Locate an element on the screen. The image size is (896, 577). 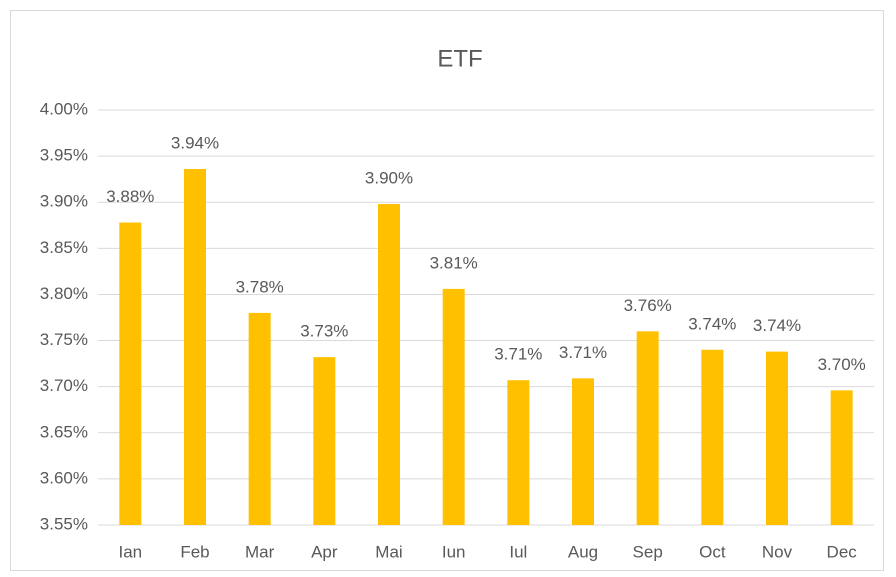
data-label: 3.70% is located at coordinates (842, 364).